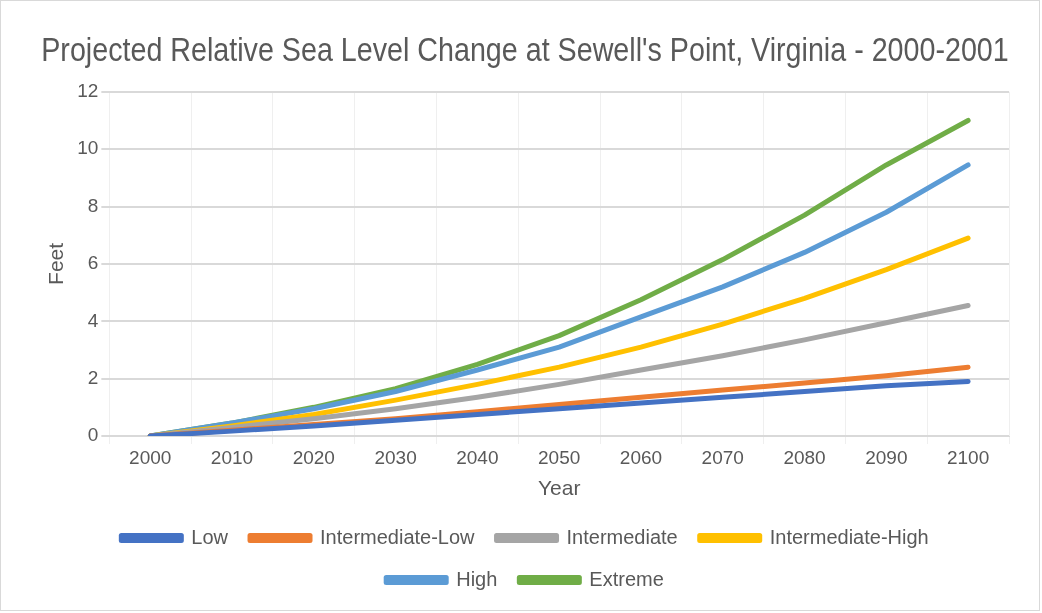 This screenshot has height=613, width=1042. I want to click on x-tick-label: 2020, so click(313, 457).